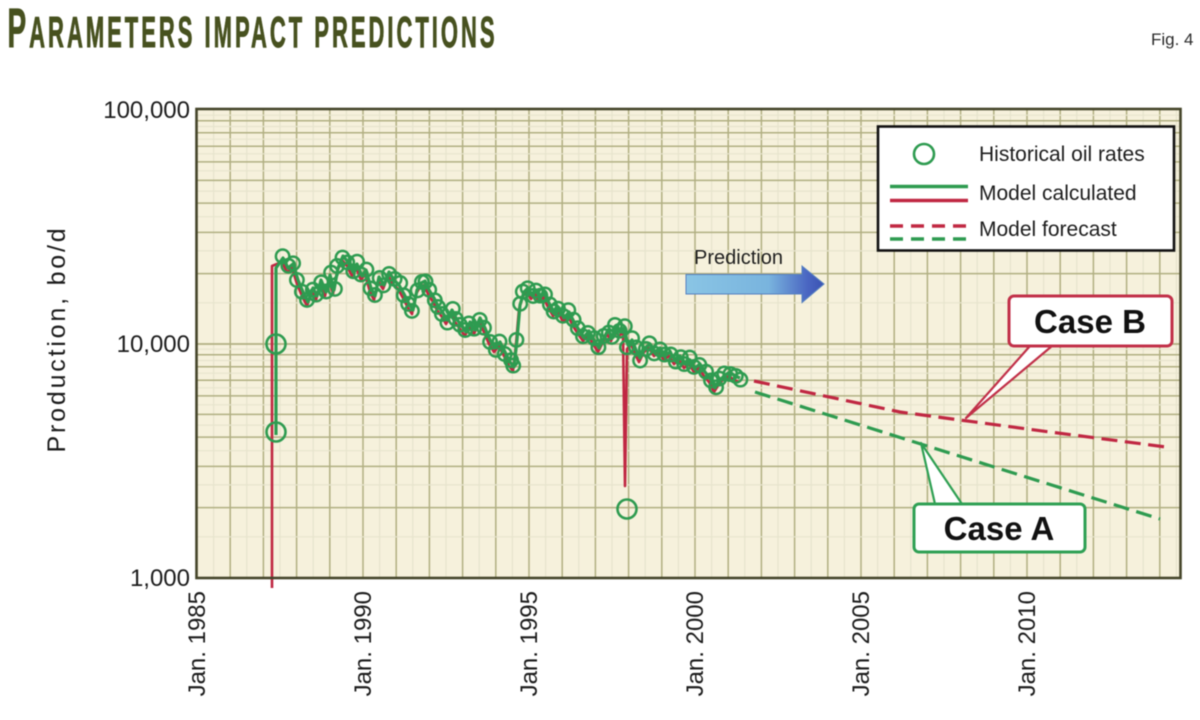 The image size is (1200, 720). I want to click on svg-text: Fig. 4, so click(1172, 39).